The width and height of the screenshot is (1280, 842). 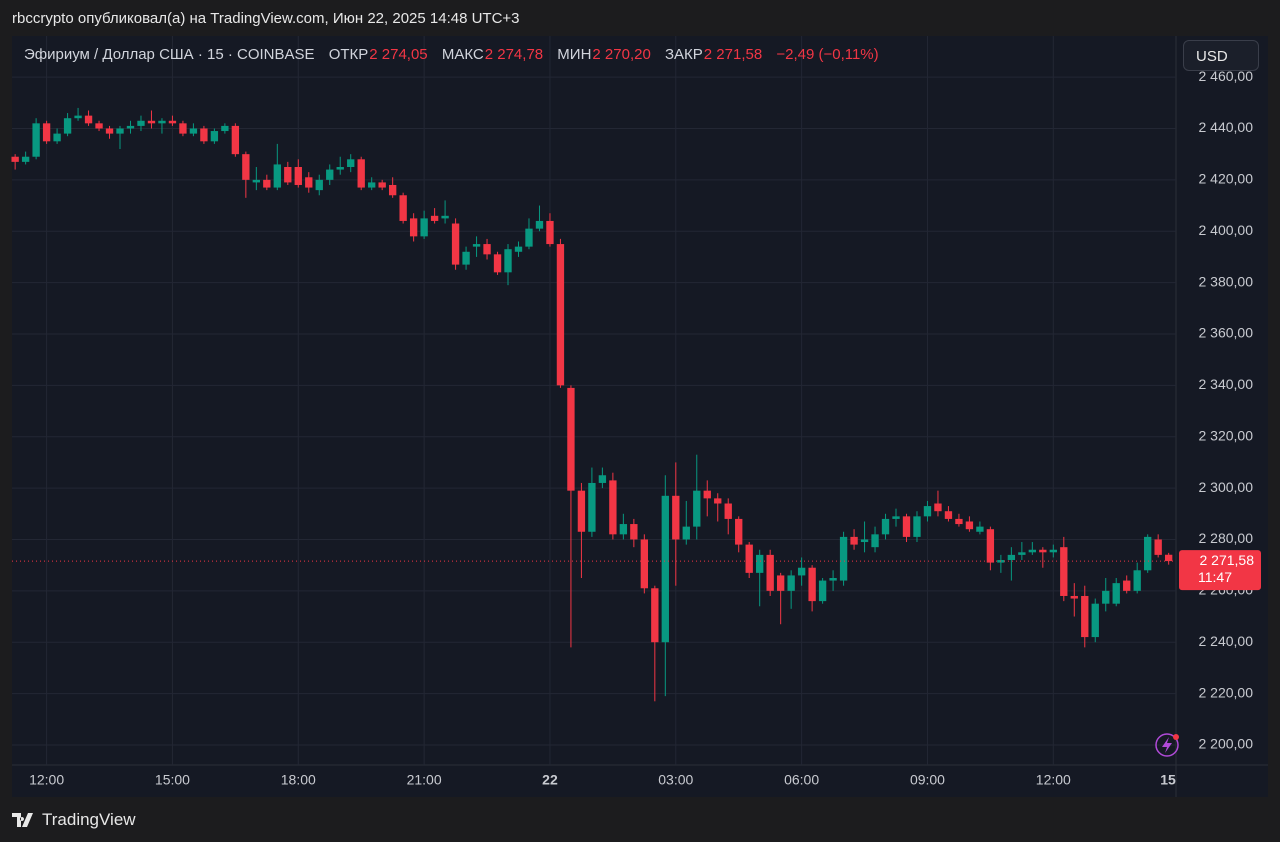 I want to click on y-tick-label: 2 400,00, so click(x=1226, y=230).